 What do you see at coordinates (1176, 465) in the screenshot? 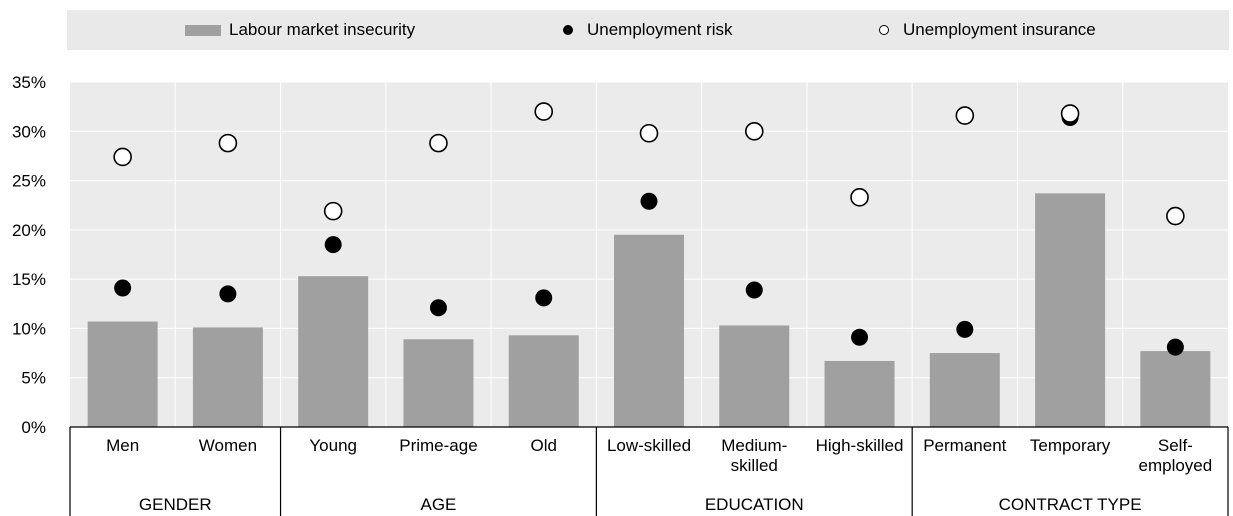
I see `category-label-line: employed` at bounding box center [1176, 465].